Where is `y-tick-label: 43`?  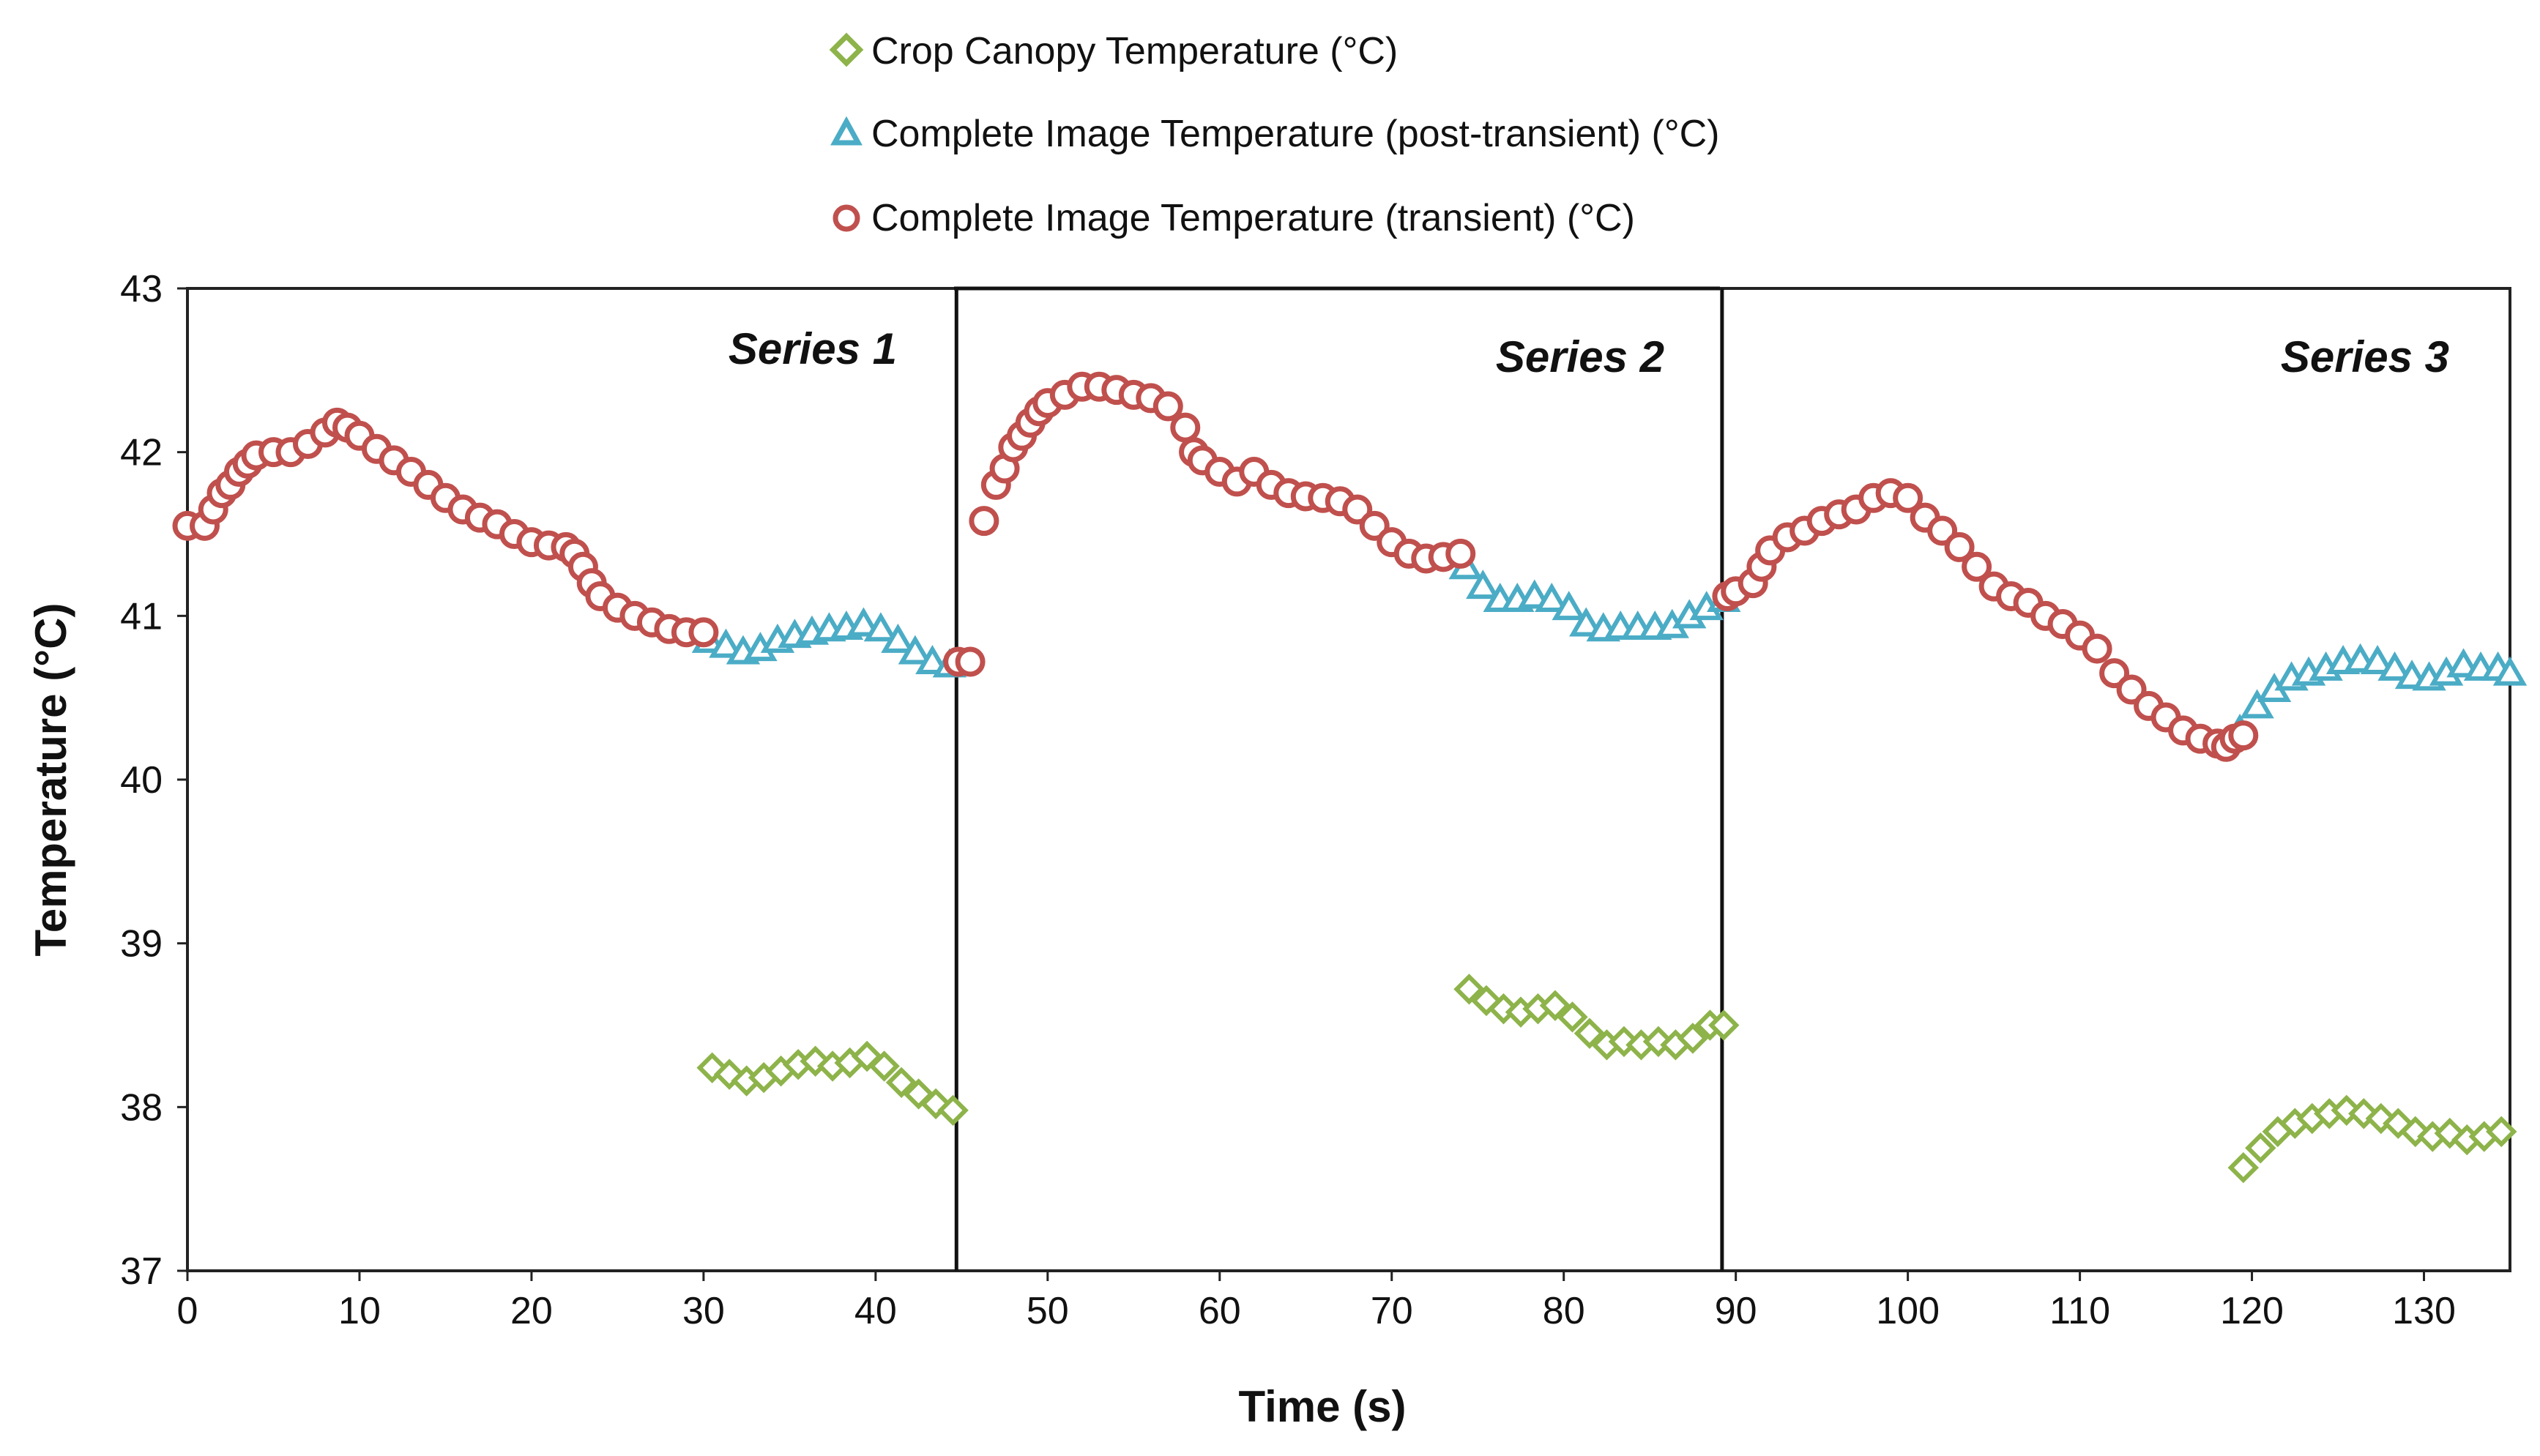 y-tick-label: 43 is located at coordinates (142, 289).